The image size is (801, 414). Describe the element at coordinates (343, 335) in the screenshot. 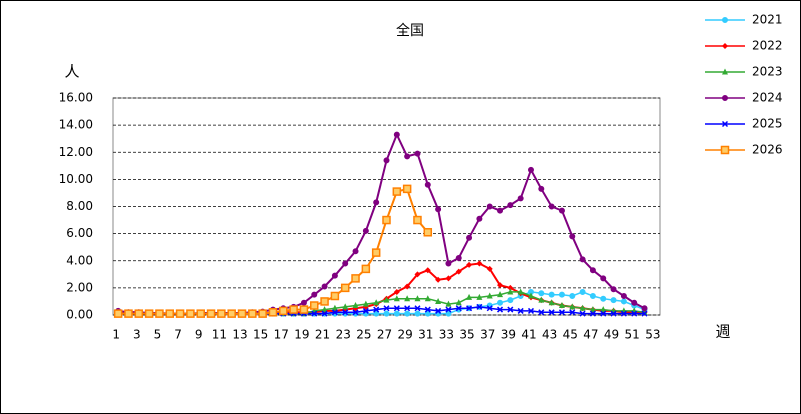

I see `x-tick-label: 23` at that location.